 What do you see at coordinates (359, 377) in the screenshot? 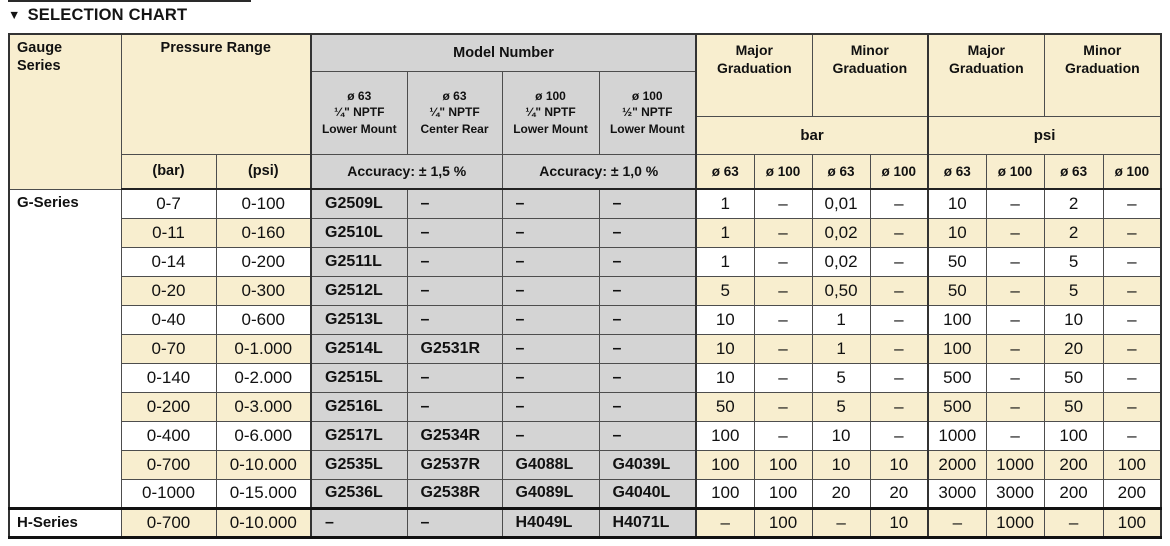
I see `model-number-cell: G2515L` at bounding box center [359, 377].